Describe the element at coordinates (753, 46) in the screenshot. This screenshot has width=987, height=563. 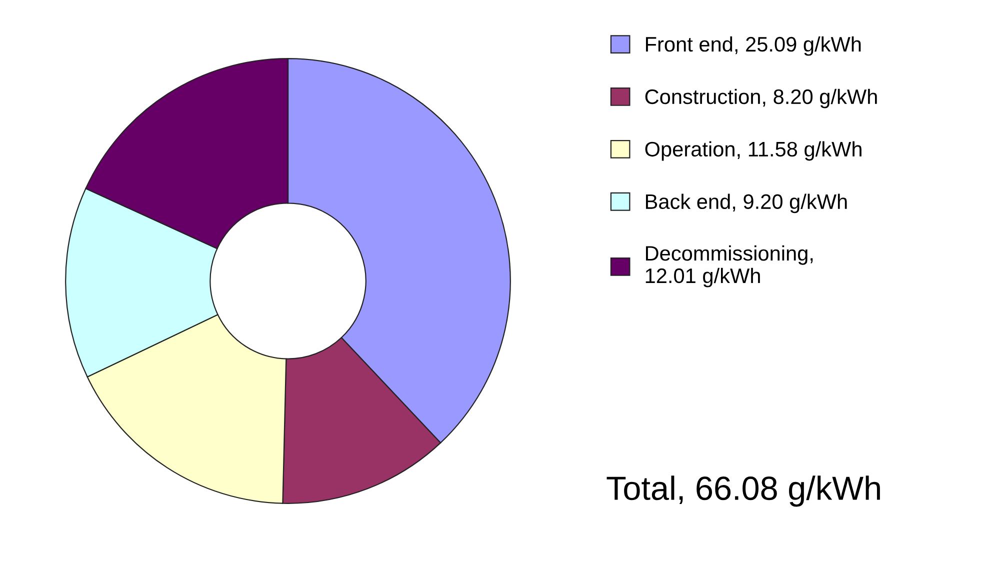
I see `legend-label: Front end, 25.09 g/kWh` at that location.